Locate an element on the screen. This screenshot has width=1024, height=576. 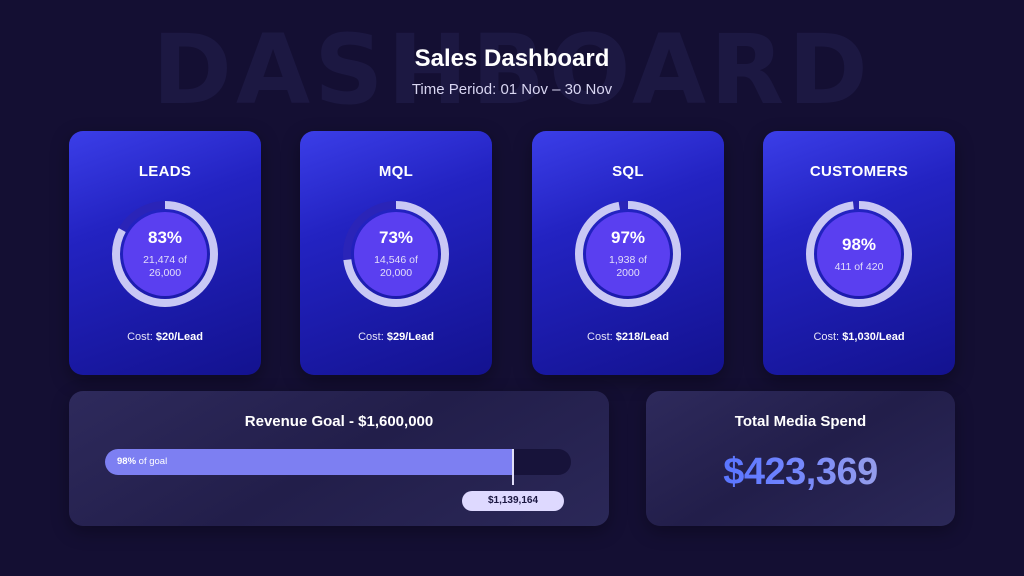
card-title: SQL is located at coordinates (628, 171).